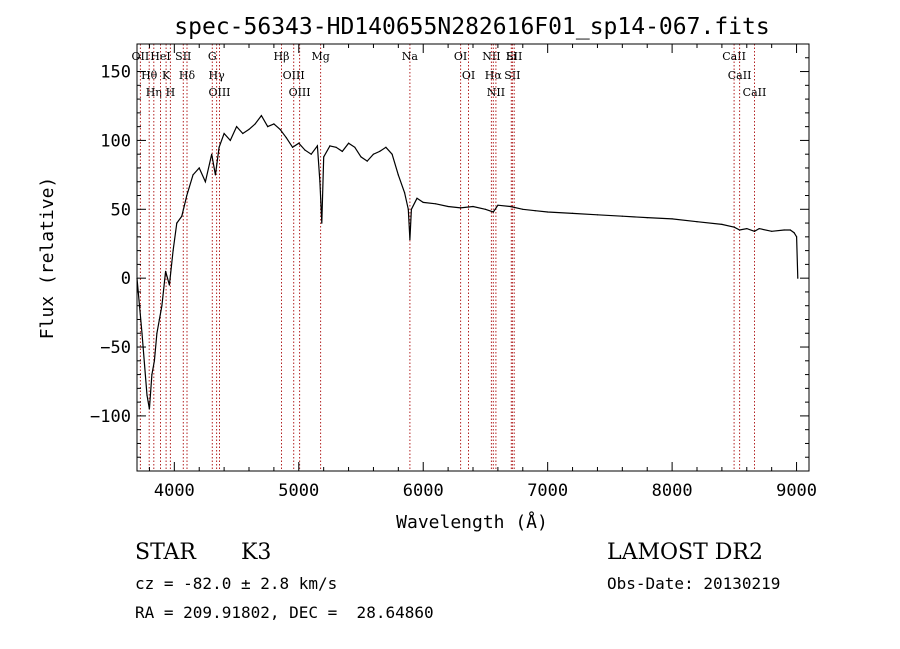 This screenshot has height=649, width=900. I want to click on x-tick-label: 6000, so click(423, 491).